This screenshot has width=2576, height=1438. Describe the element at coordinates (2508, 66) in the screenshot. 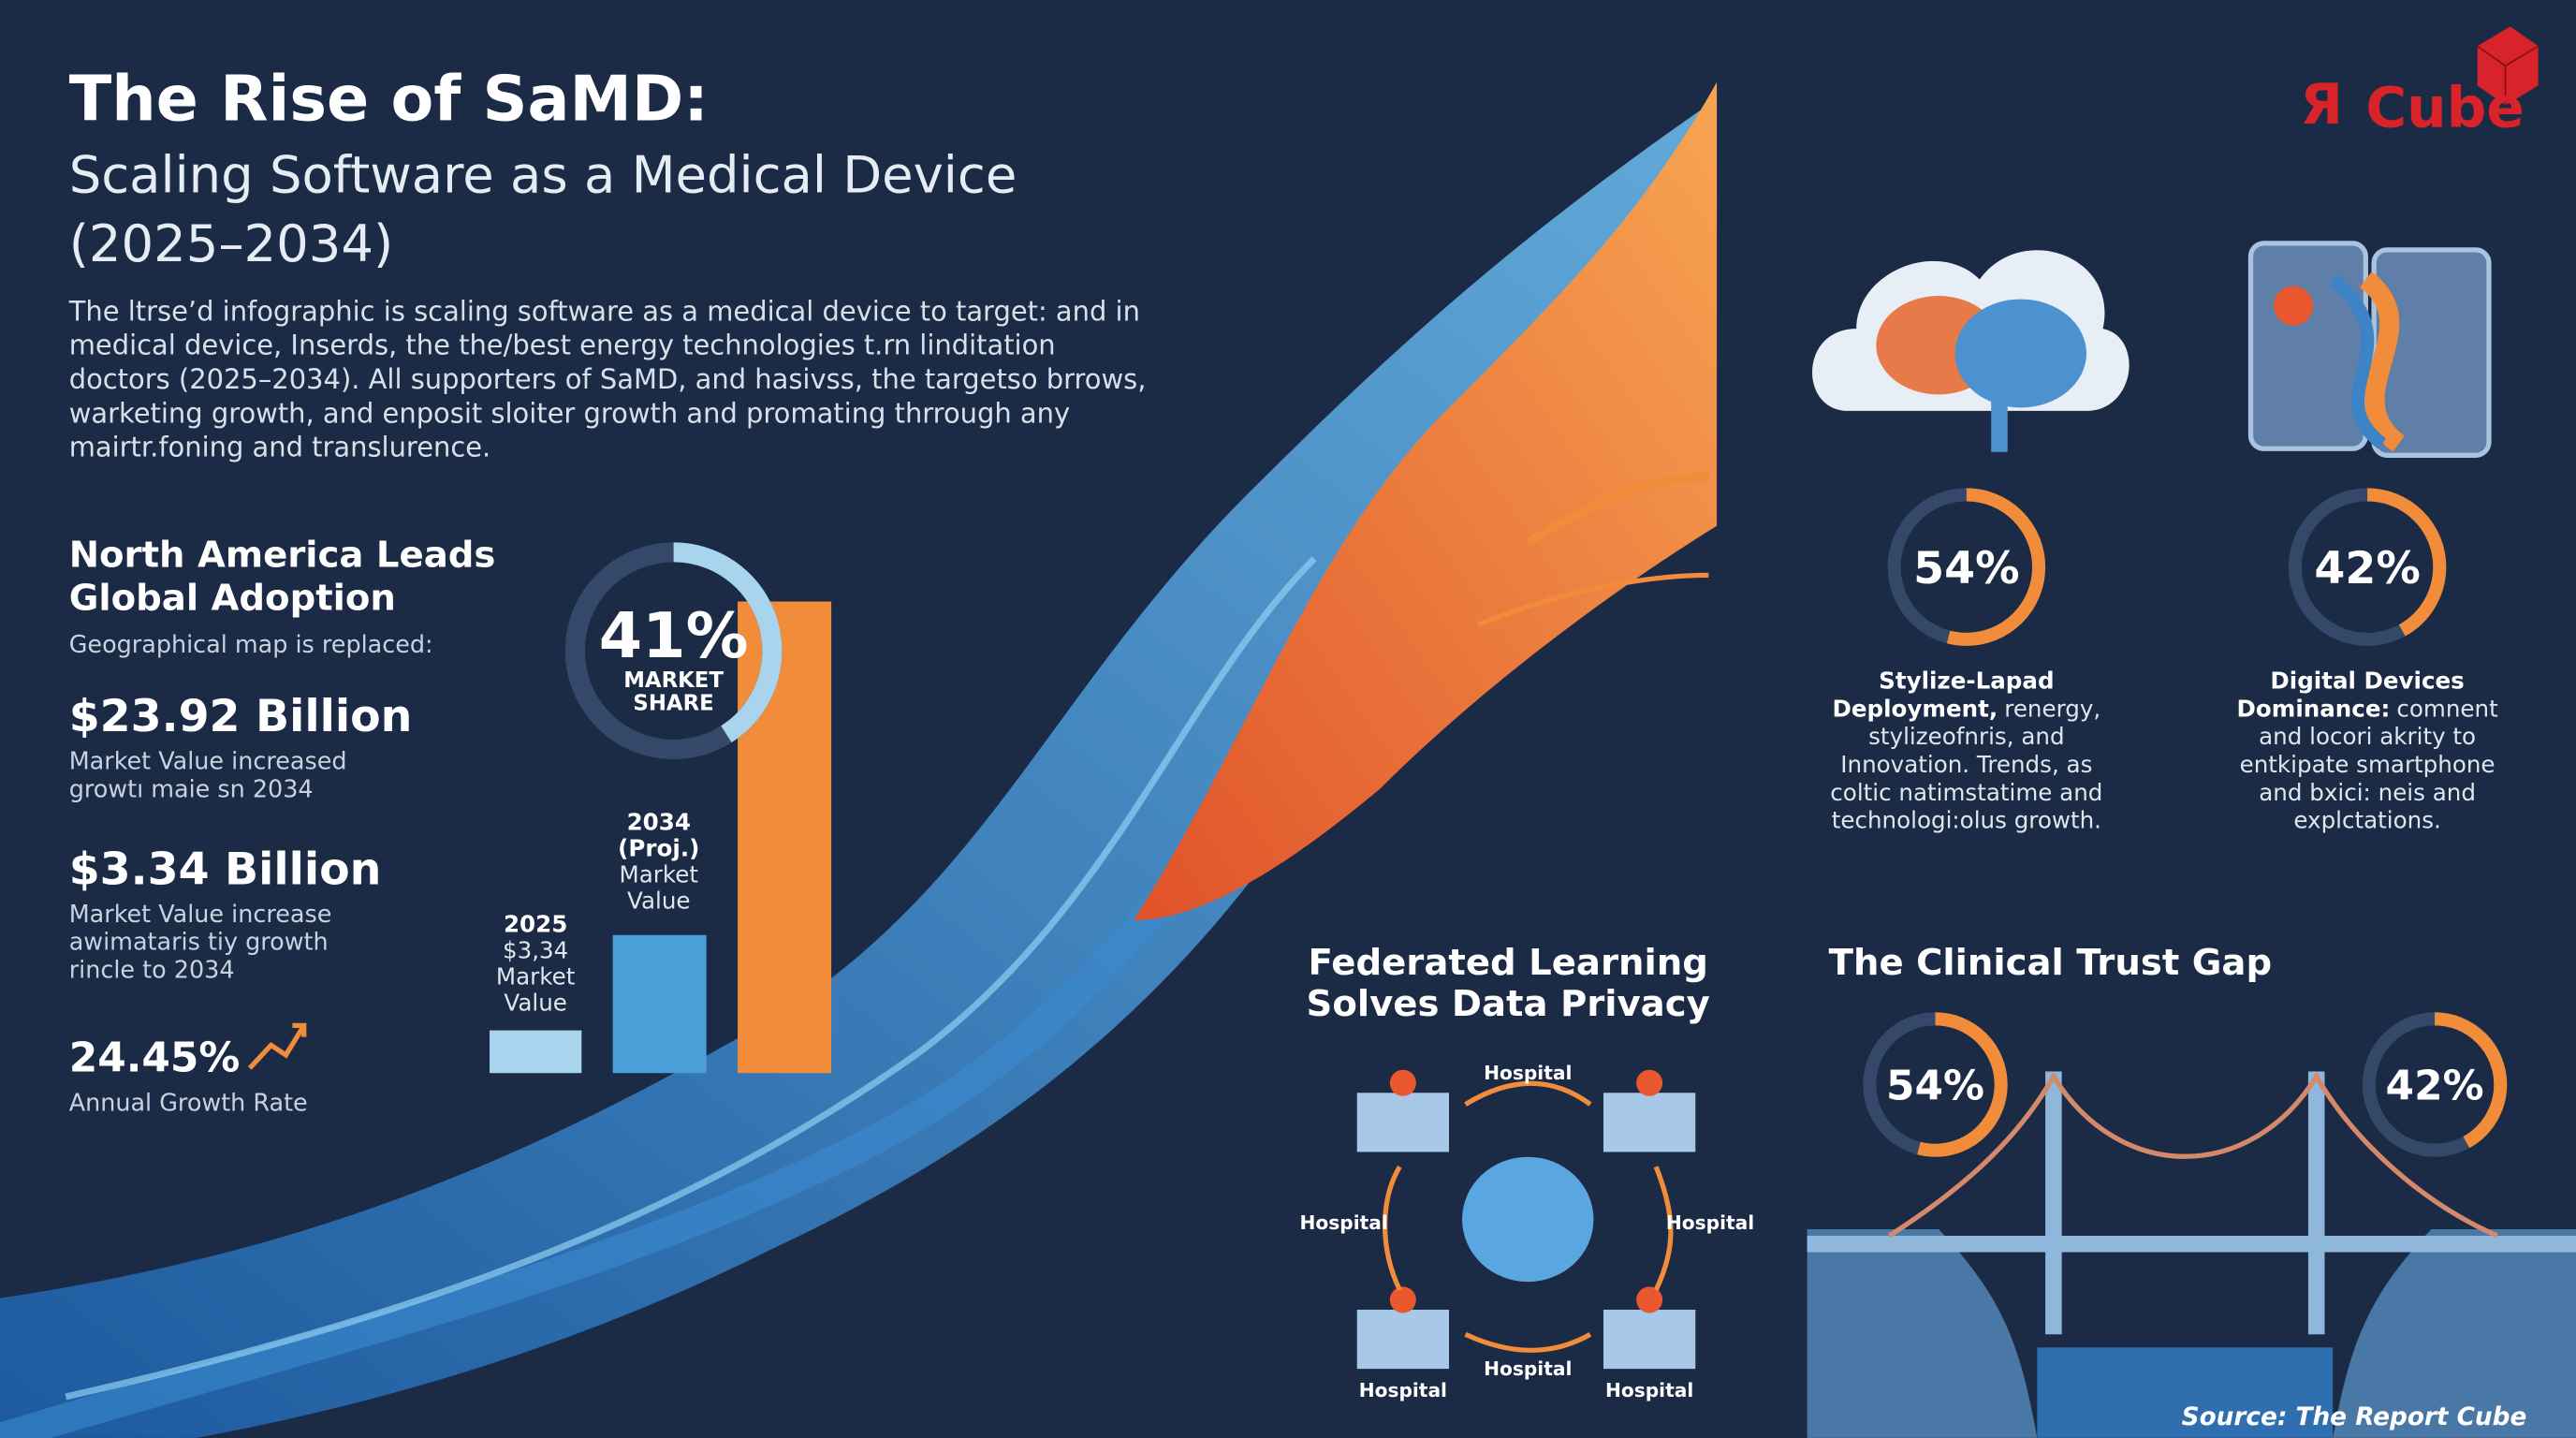

I see `logo-cube` at that location.